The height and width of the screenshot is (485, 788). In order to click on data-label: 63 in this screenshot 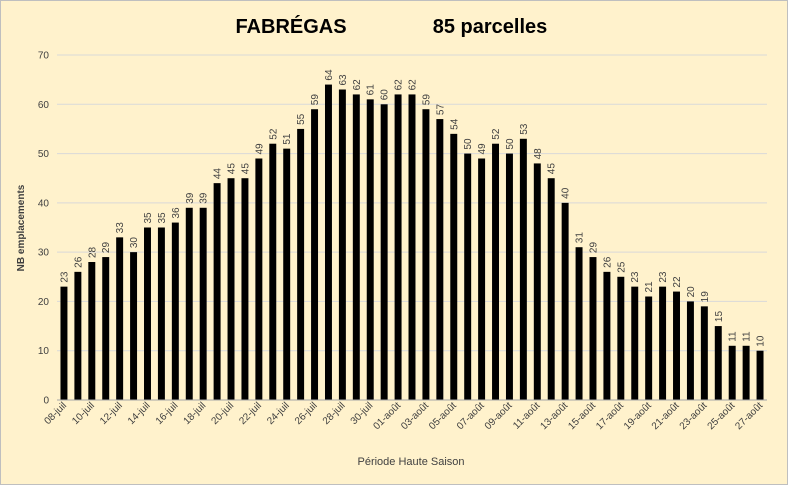, I will do `click(343, 80)`.